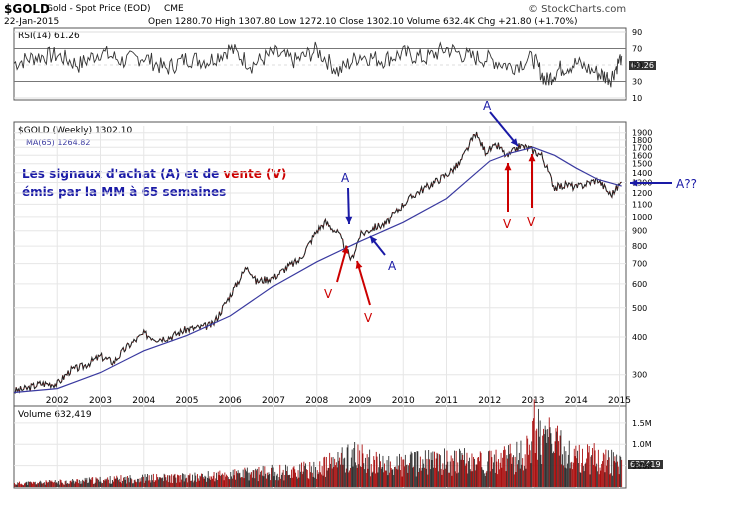 The height and width of the screenshot is (507, 750). Describe the element at coordinates (359, 265) in the screenshot. I see `arrow-sell-2009-head` at that location.